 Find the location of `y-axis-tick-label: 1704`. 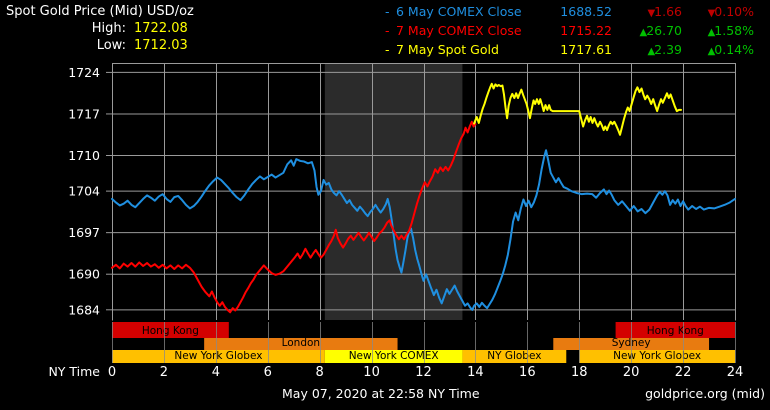

y-axis-tick-label: 1704 is located at coordinates (84, 191).